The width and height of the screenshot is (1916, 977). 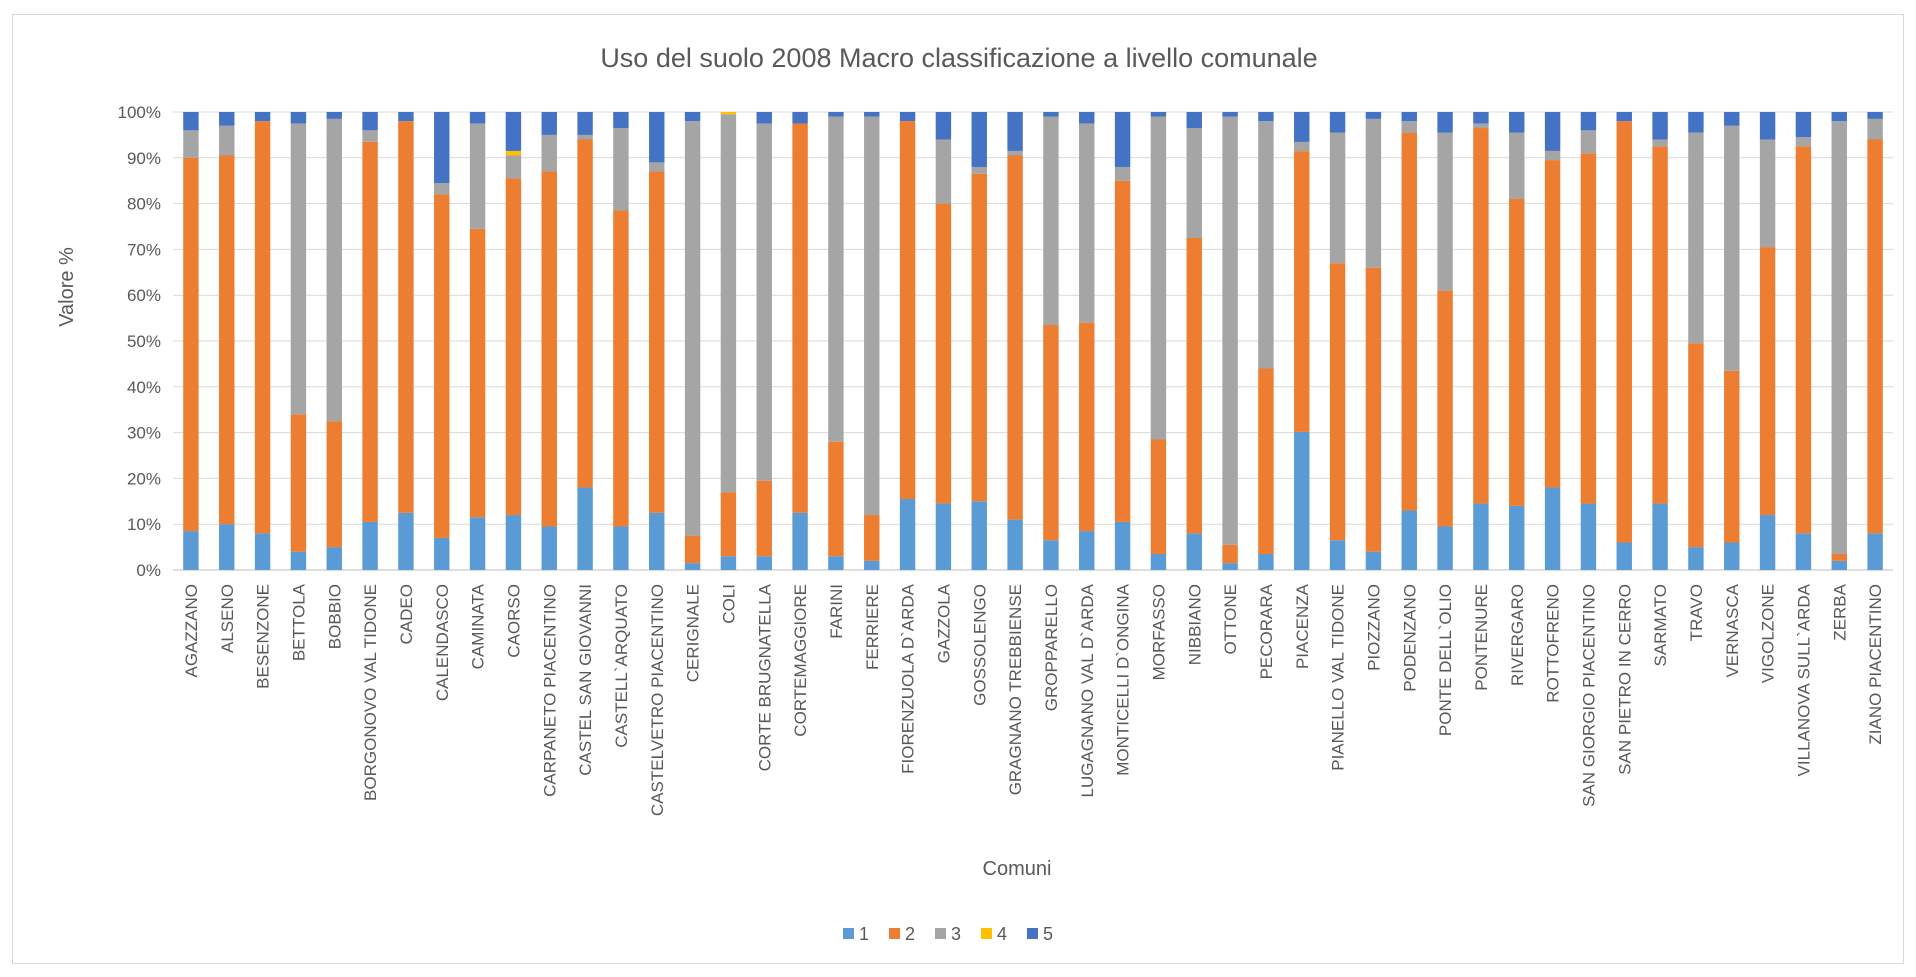 I want to click on x-axis-title: Comuni, so click(x=1017, y=869).